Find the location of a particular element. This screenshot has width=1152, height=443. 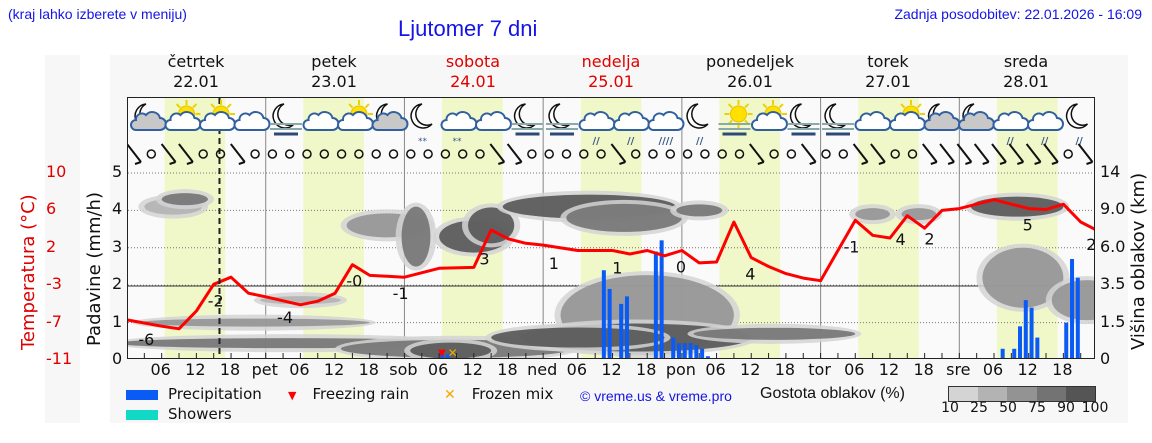

temp-label: 1 is located at coordinates (617, 268).